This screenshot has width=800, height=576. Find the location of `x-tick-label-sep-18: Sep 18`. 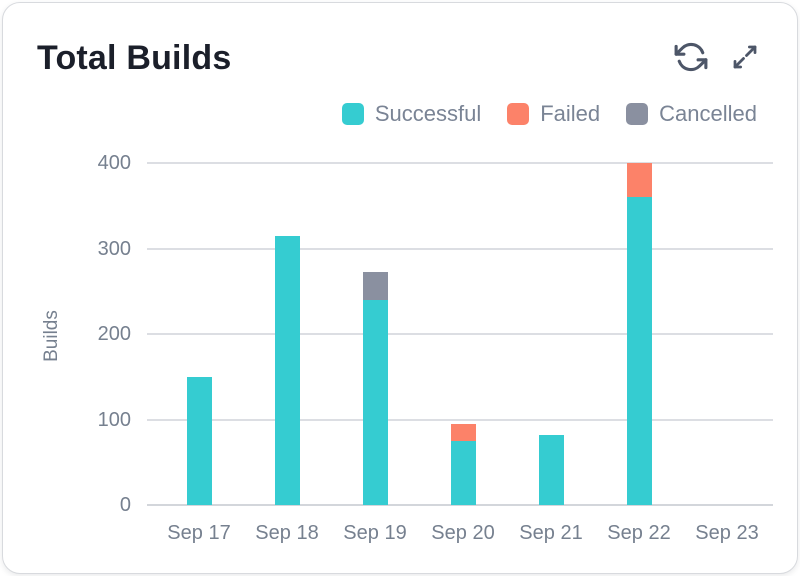

x-tick-label-sep-18: Sep 18 is located at coordinates (287, 533).